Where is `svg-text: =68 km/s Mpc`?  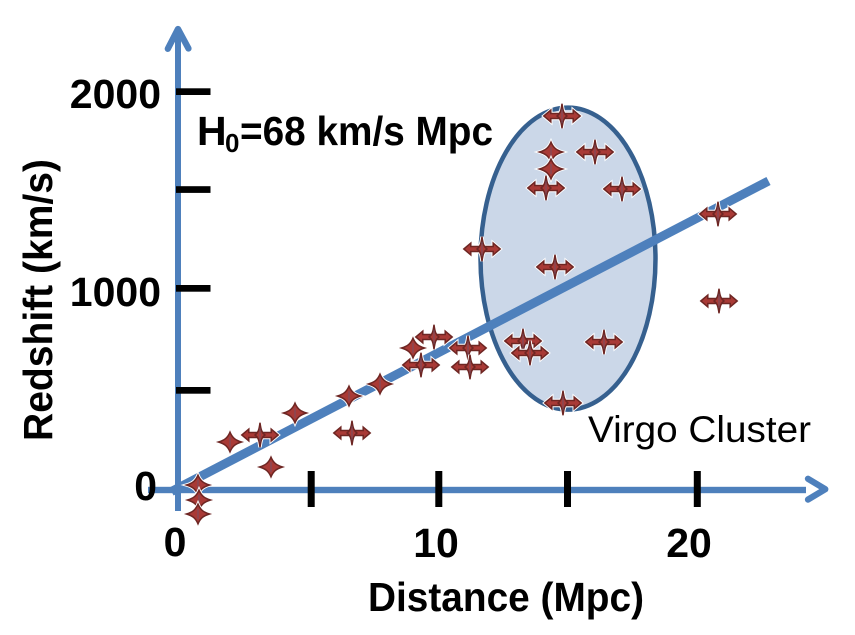 svg-text: =68 km/s Mpc is located at coordinates (366, 131).